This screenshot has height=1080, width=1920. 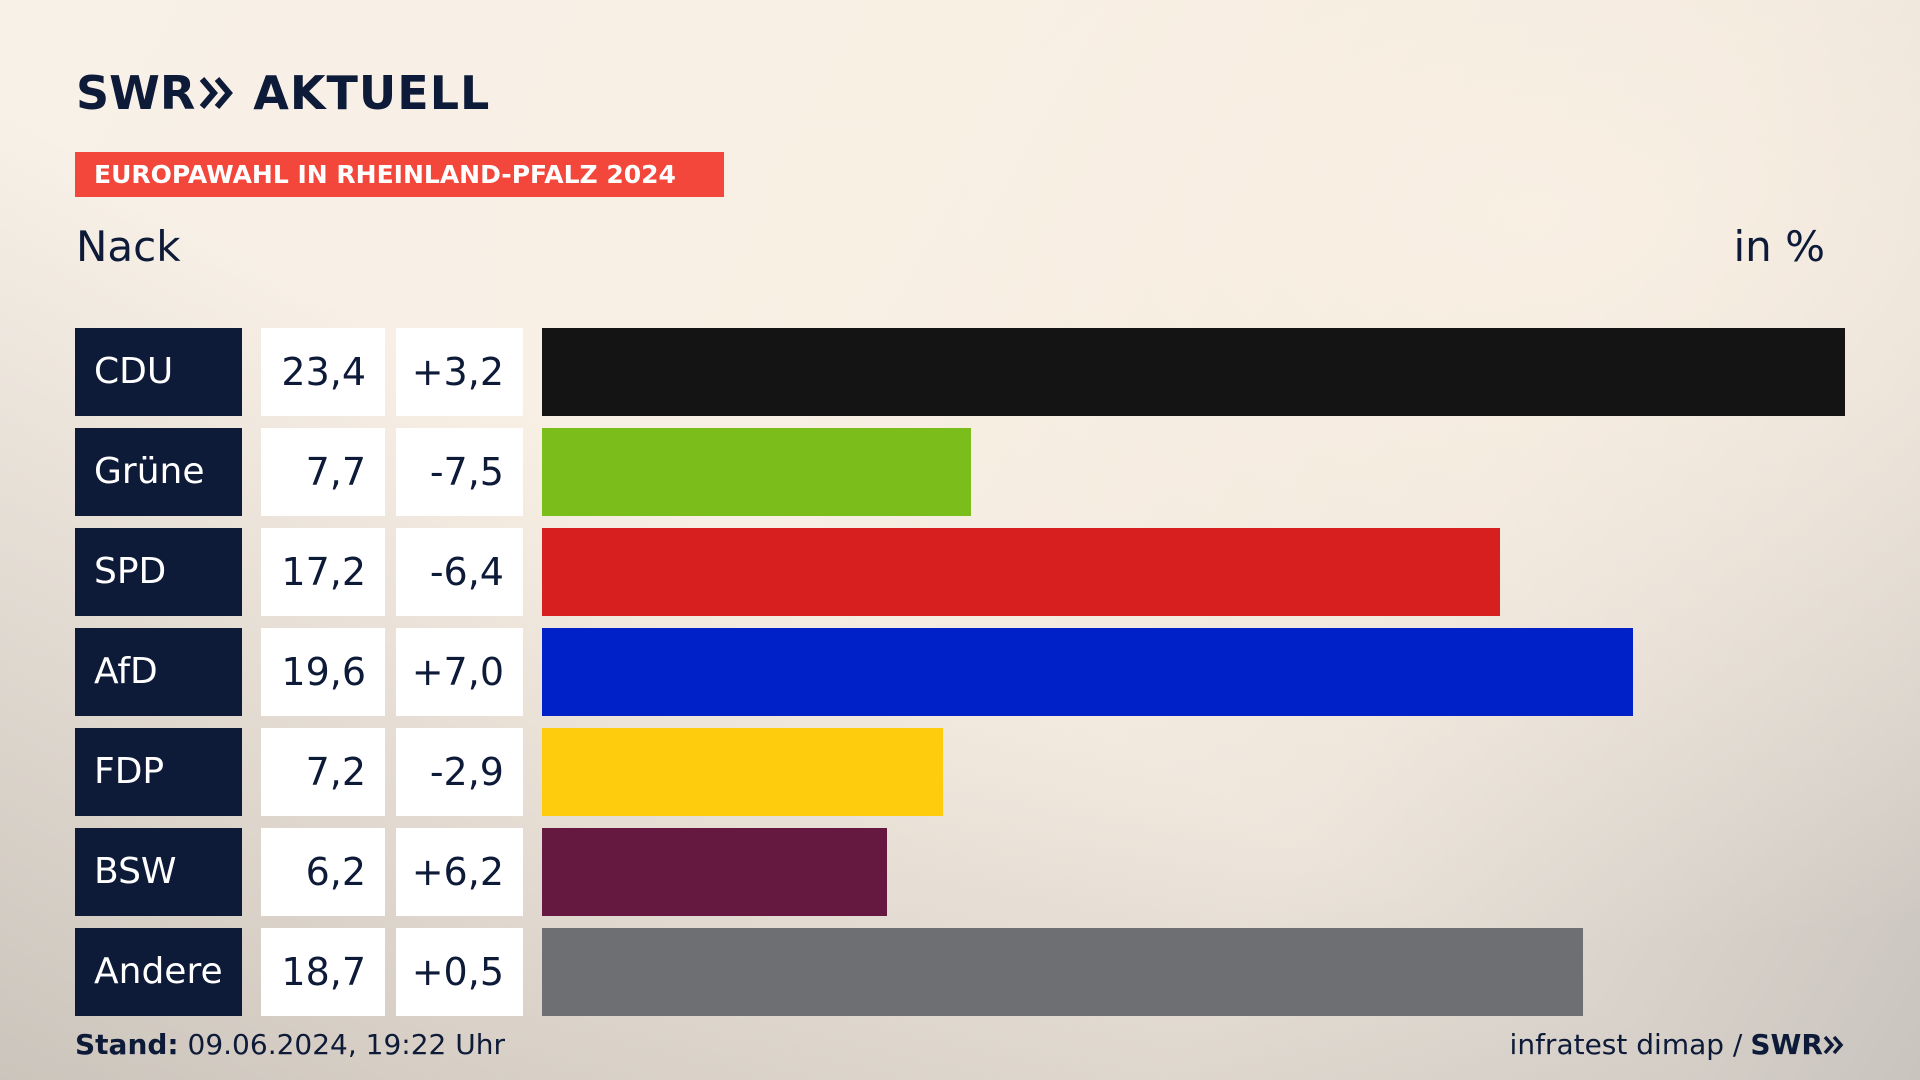 What do you see at coordinates (1193, 372) in the screenshot?
I see `bar-cdu` at bounding box center [1193, 372].